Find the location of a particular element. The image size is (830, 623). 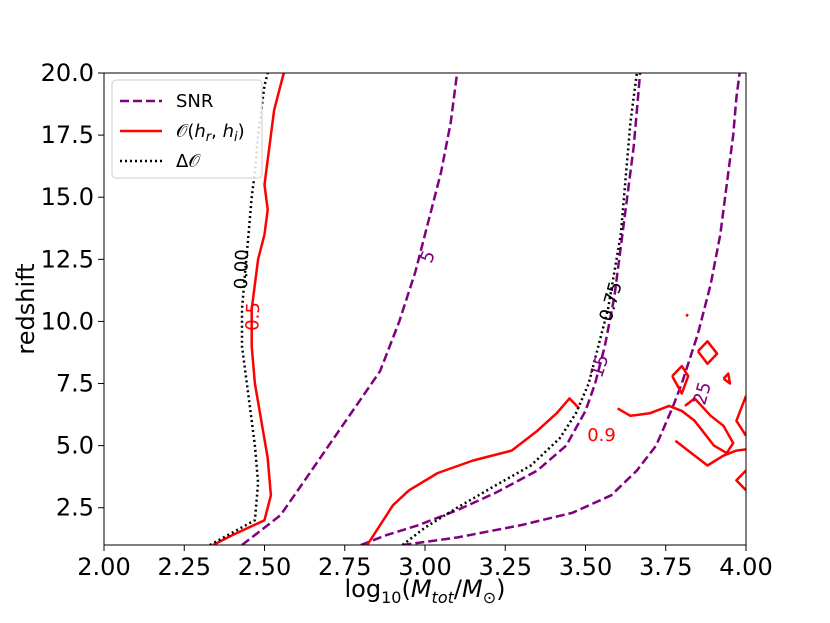

legend-delta-label: Δ𝒪 is located at coordinates (188, 161).